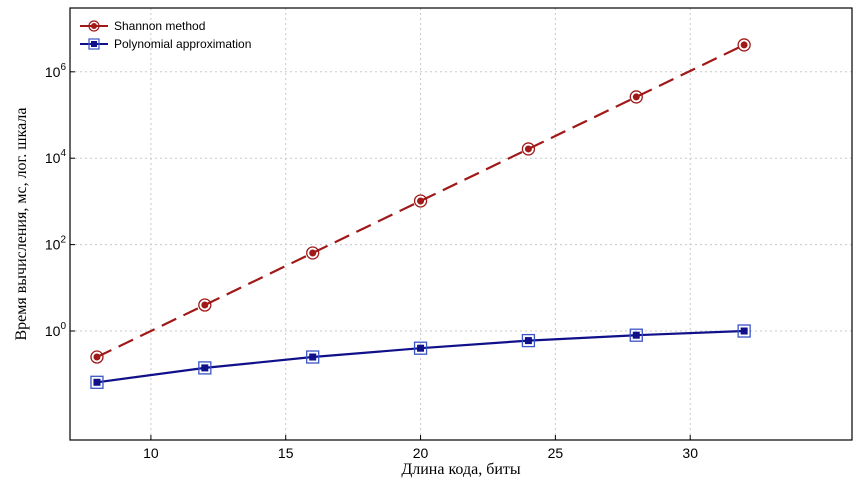 This screenshot has width=864, height=480. I want to click on legend-entry-2: Polynomial approximation, so click(165, 44).